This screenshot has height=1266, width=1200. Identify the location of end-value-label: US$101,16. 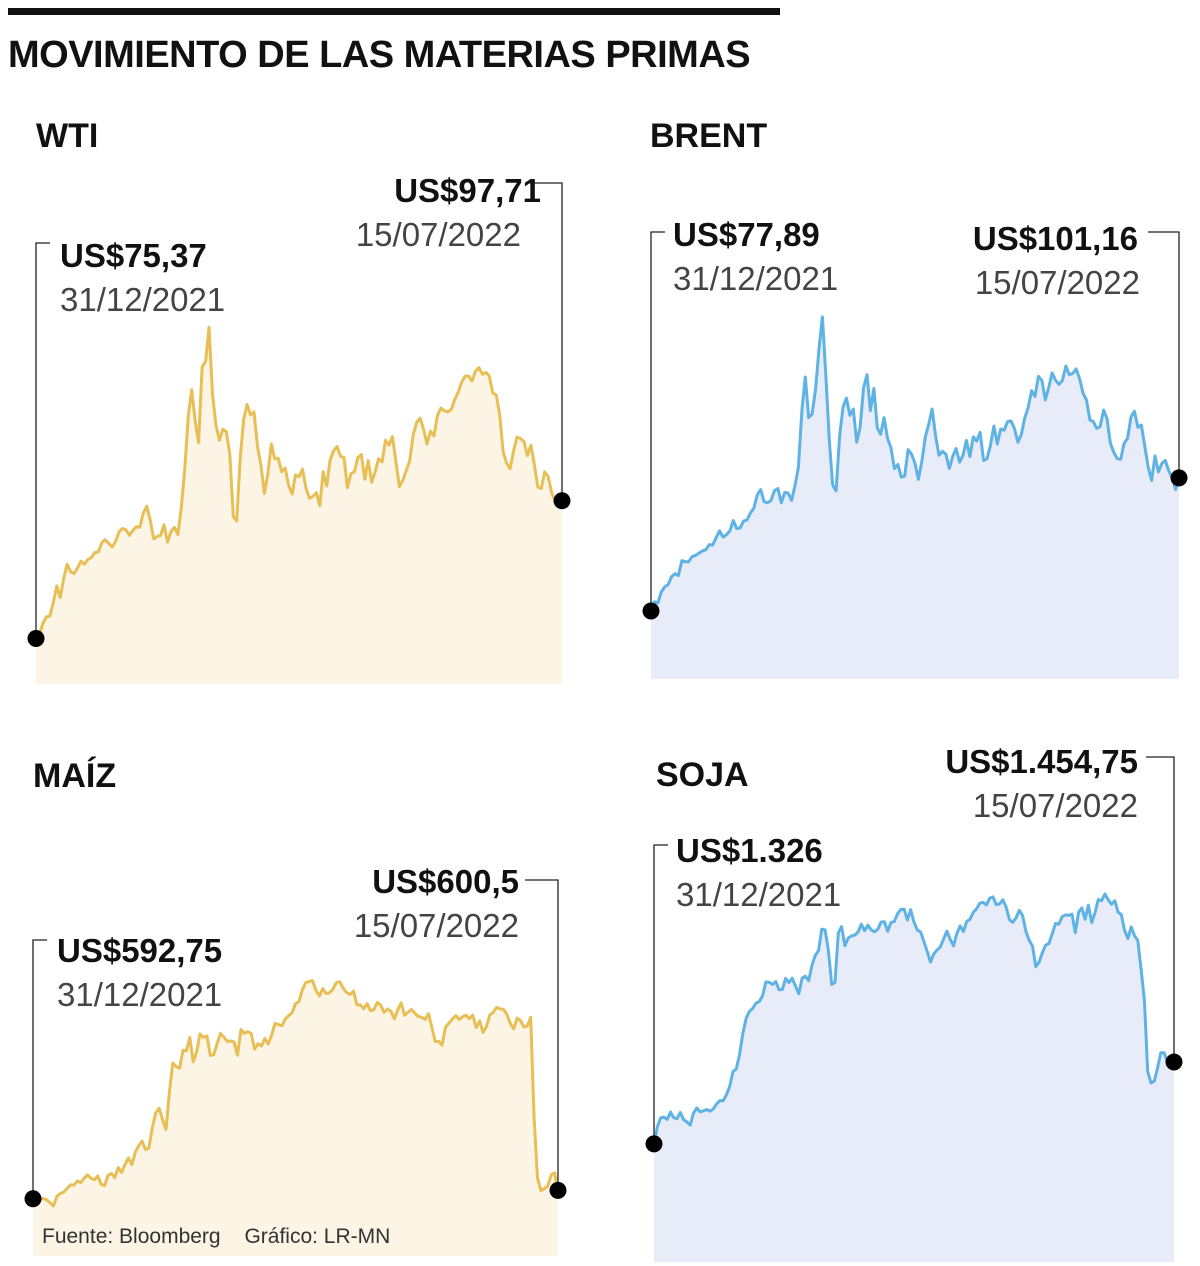
(1055, 238).